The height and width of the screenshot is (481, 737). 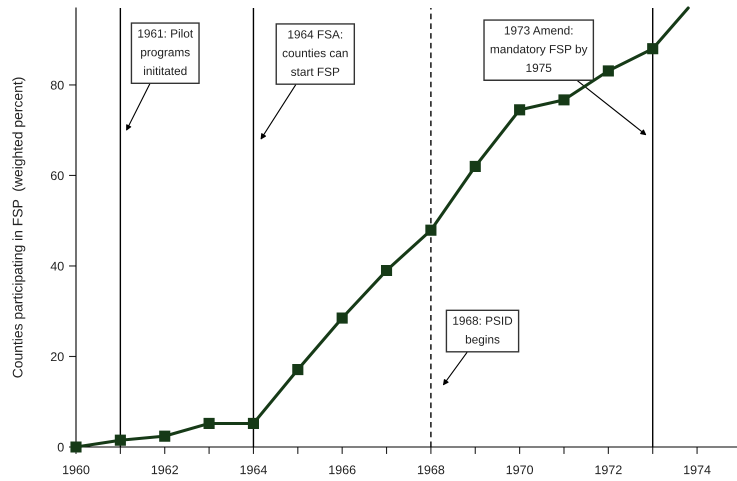 I want to click on x-tick-label: 1964, so click(x=253, y=469).